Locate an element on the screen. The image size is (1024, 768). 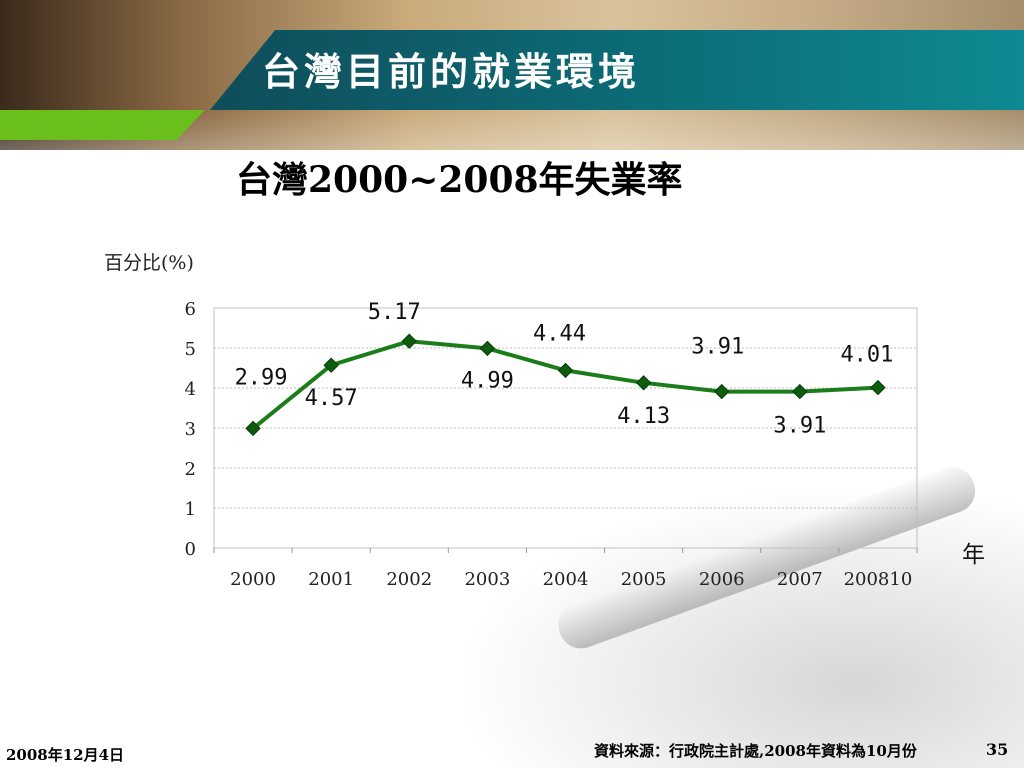
x-tick-label: 2003 is located at coordinates (487, 579).